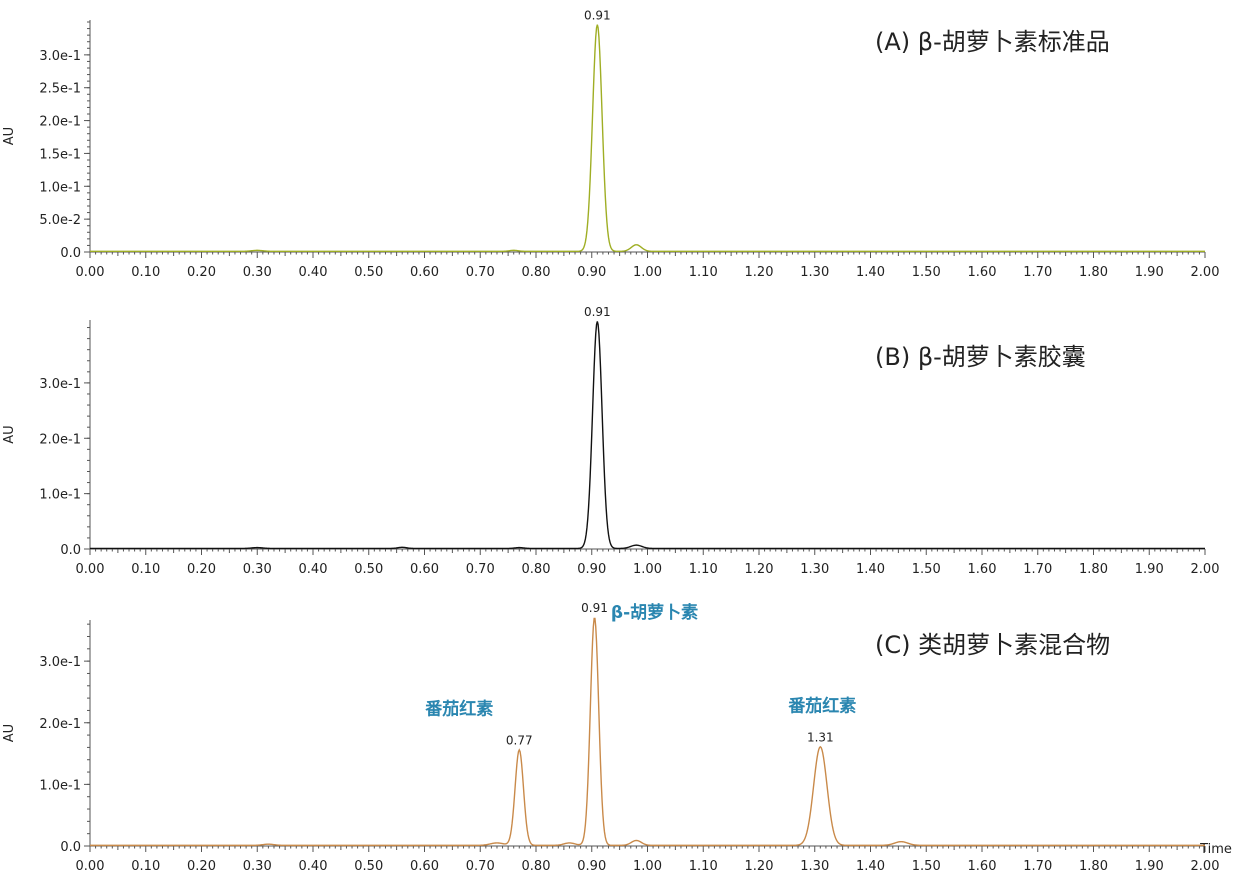 The width and height of the screenshot is (1258, 887). What do you see at coordinates (480, 866) in the screenshot?
I see `panel-c-x-tick-label: 0.70` at bounding box center [480, 866].